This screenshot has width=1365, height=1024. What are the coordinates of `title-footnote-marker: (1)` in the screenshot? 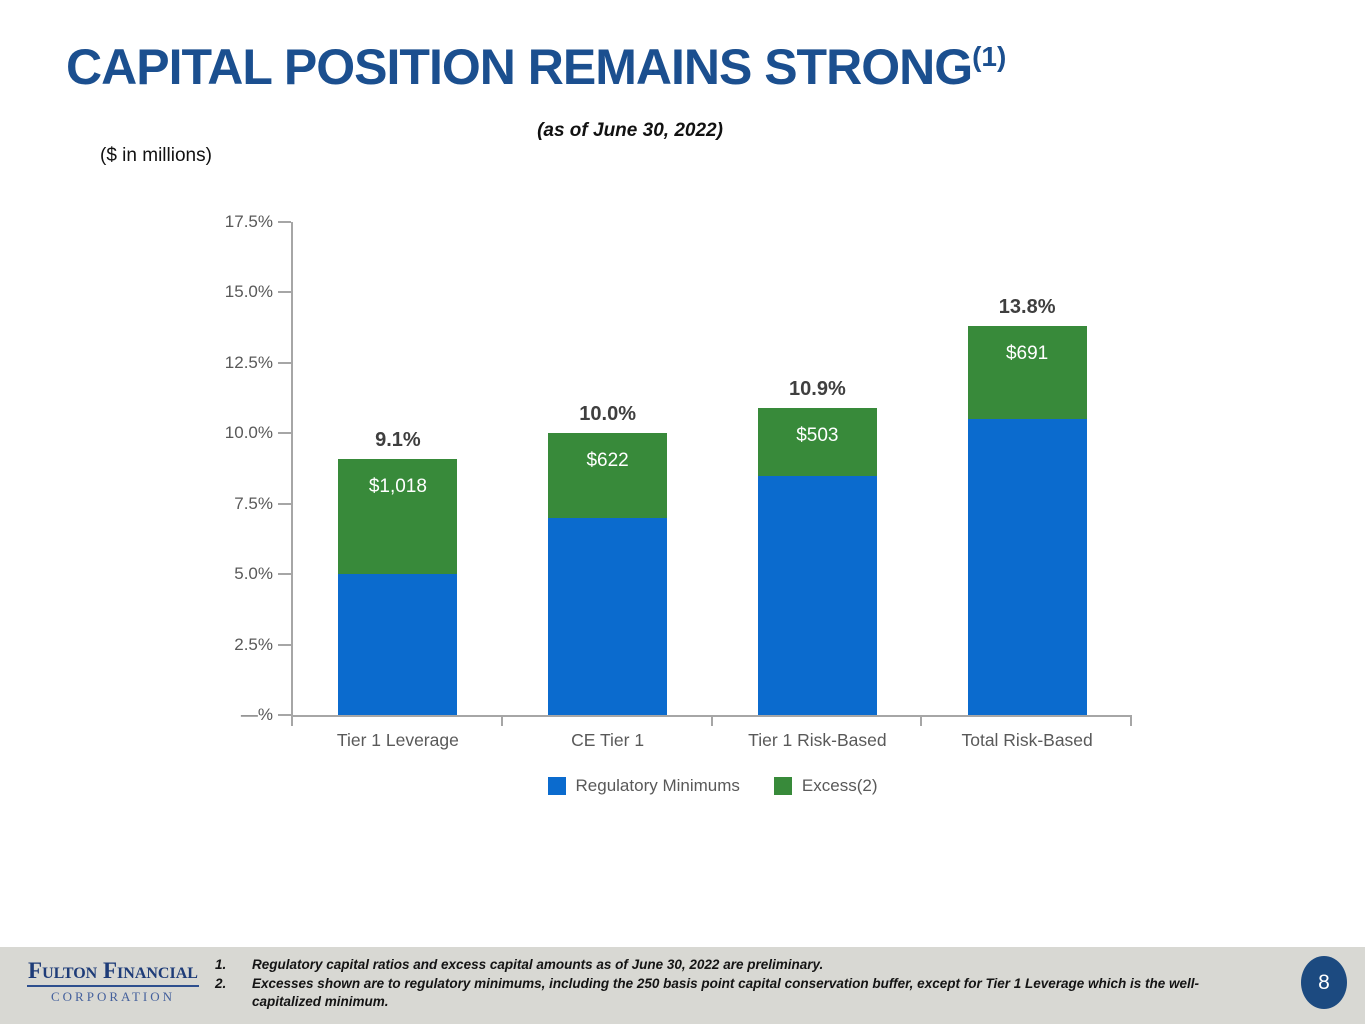 It's located at (989, 56).